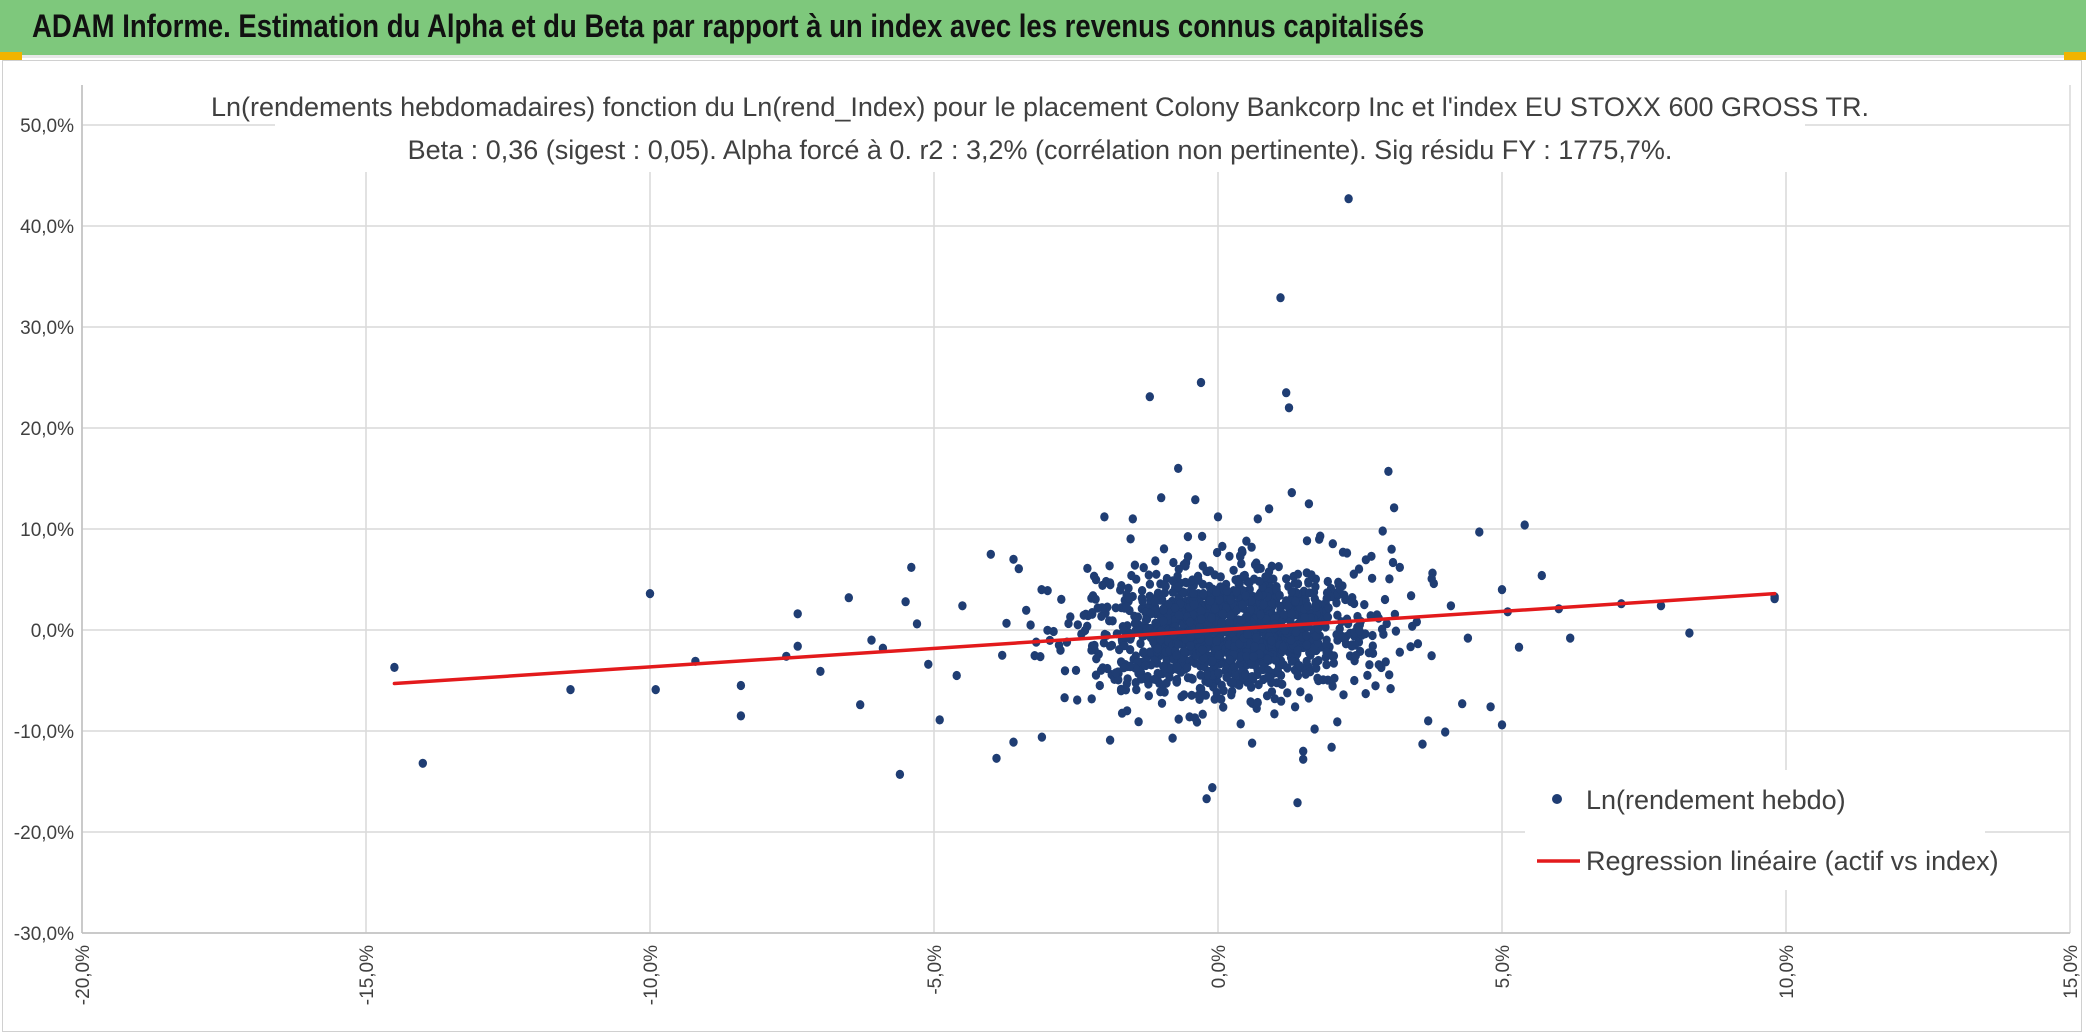 This screenshot has height=1035, width=2086. I want to click on legend-background, so click(1755, 830).